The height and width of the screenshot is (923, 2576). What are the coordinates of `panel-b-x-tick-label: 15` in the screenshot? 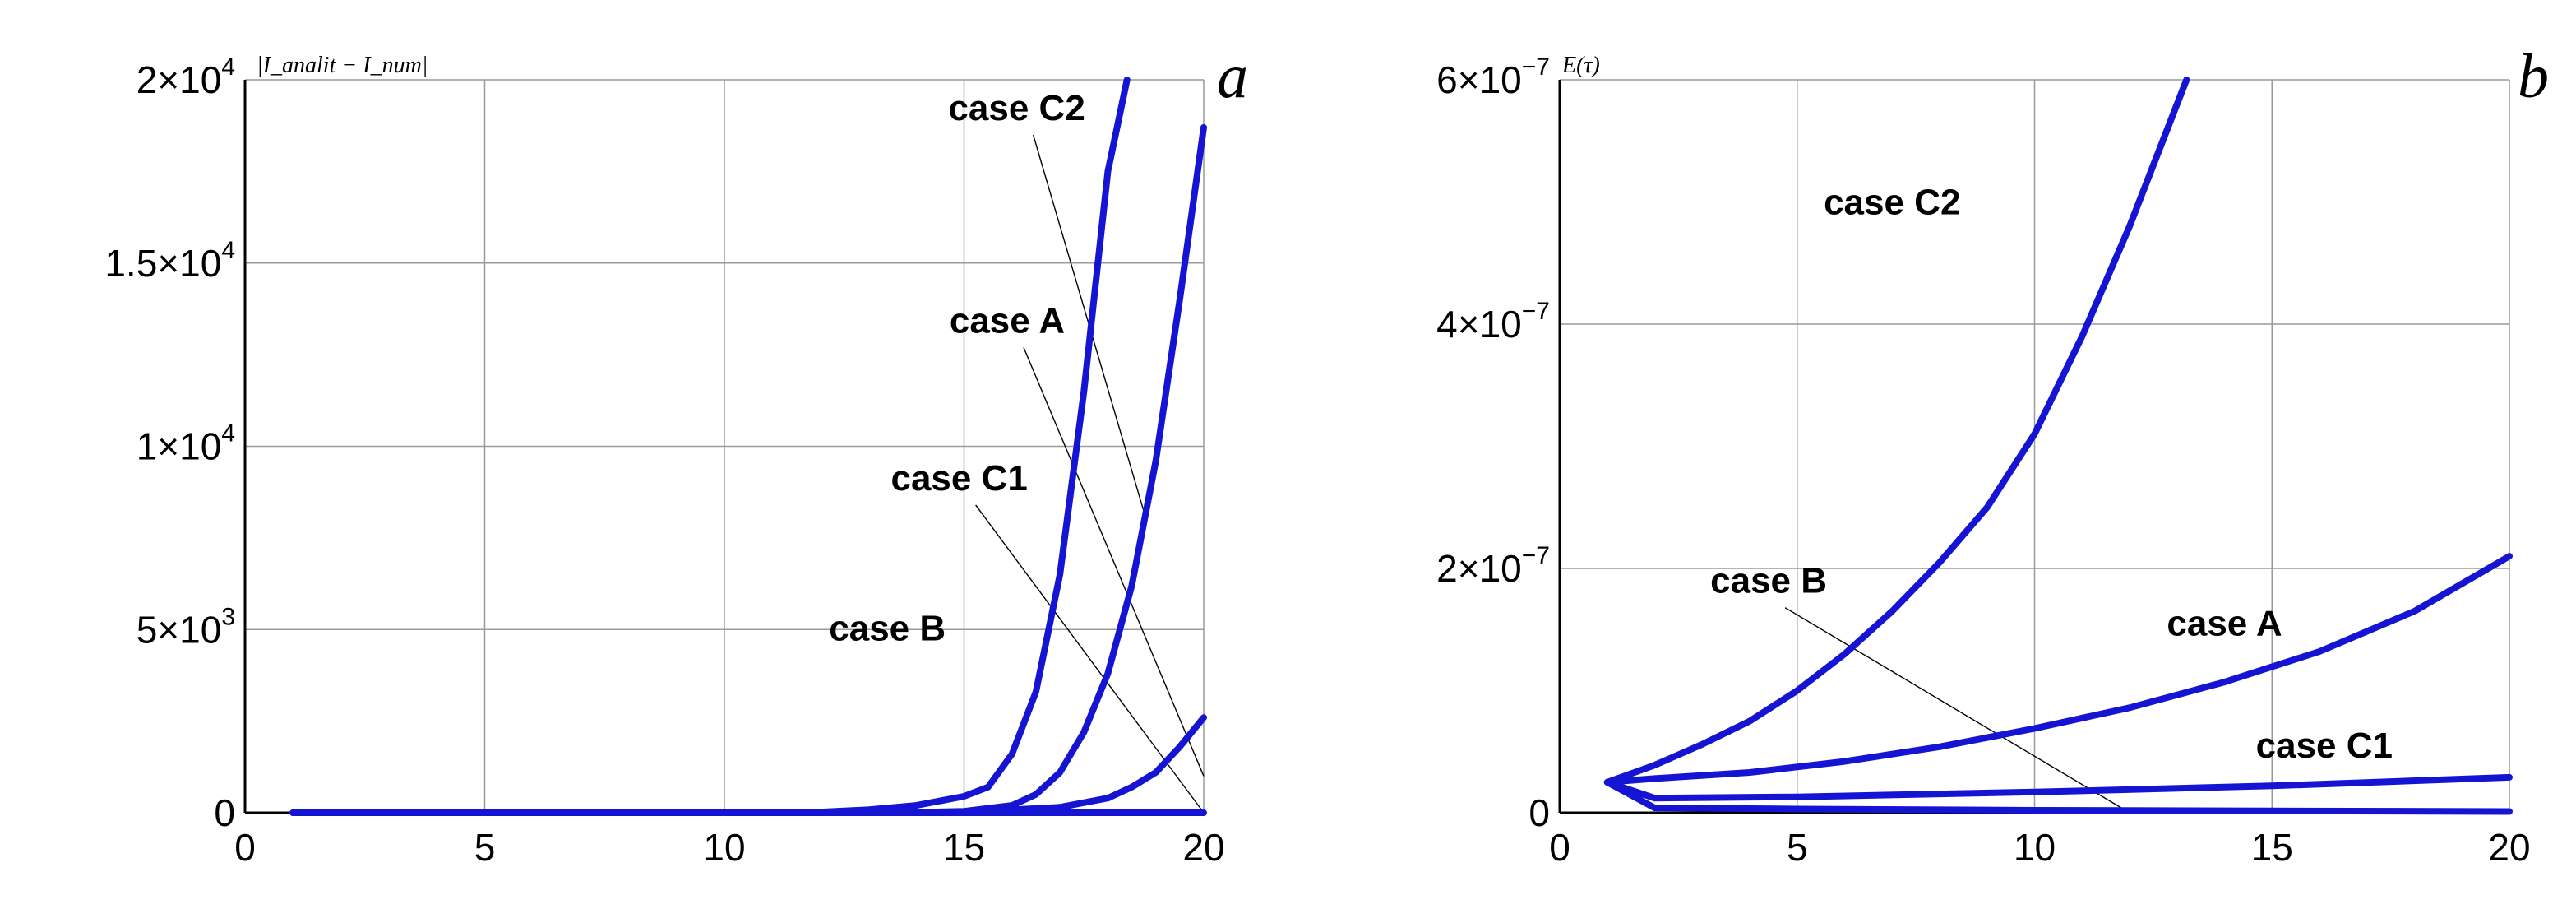 It's located at (2272, 847).